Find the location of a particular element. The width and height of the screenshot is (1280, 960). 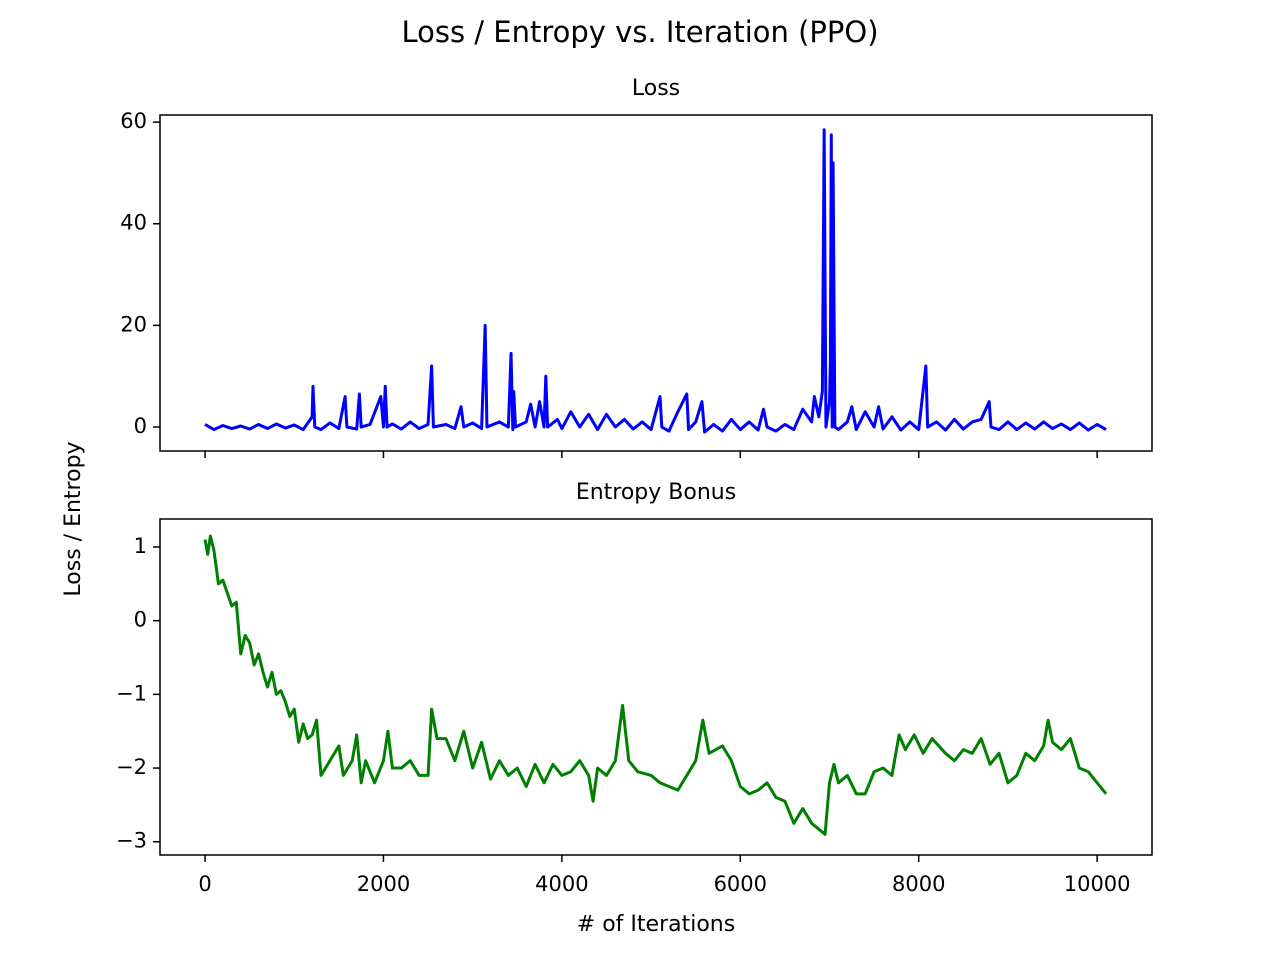

x-tick-label: 6000 is located at coordinates (740, 884).